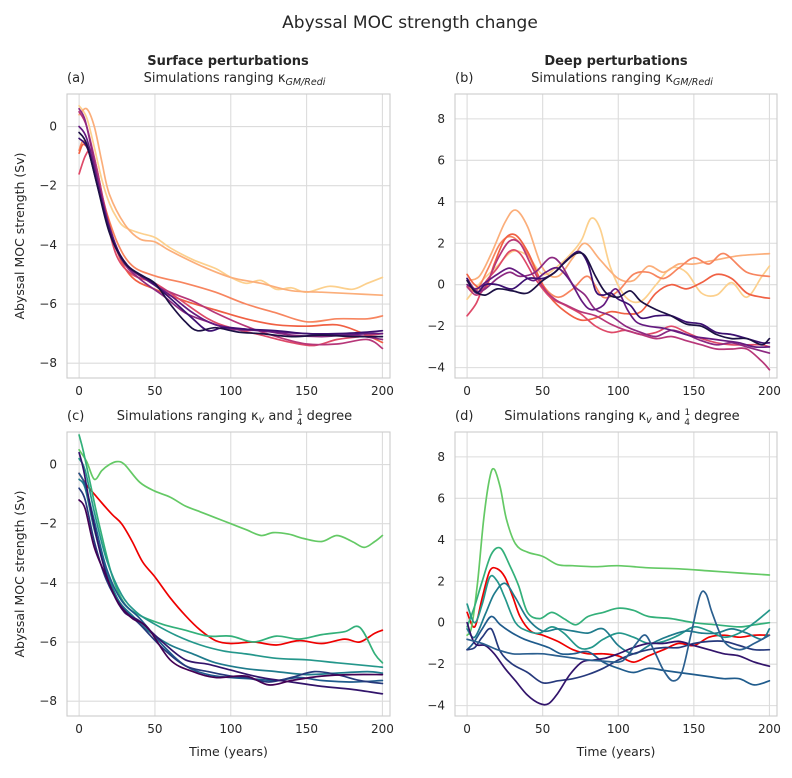 This screenshot has height=778, width=792. I want to click on panel-letter: (d), so click(464, 416).